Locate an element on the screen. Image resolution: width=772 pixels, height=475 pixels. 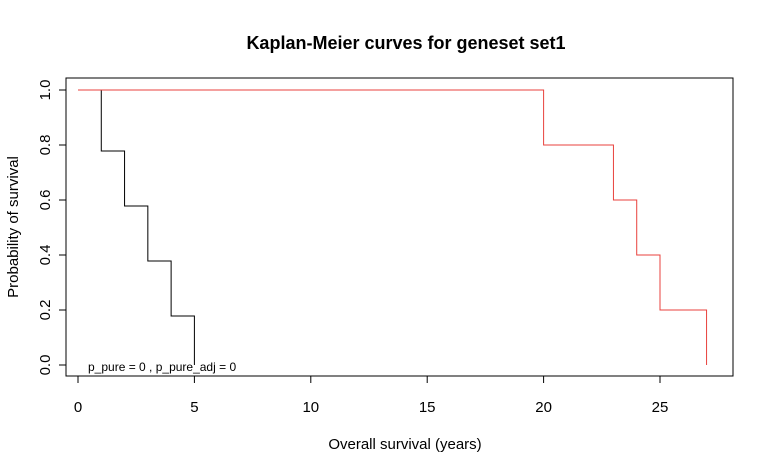
y-tick-label: 0.6 is located at coordinates (45, 200).